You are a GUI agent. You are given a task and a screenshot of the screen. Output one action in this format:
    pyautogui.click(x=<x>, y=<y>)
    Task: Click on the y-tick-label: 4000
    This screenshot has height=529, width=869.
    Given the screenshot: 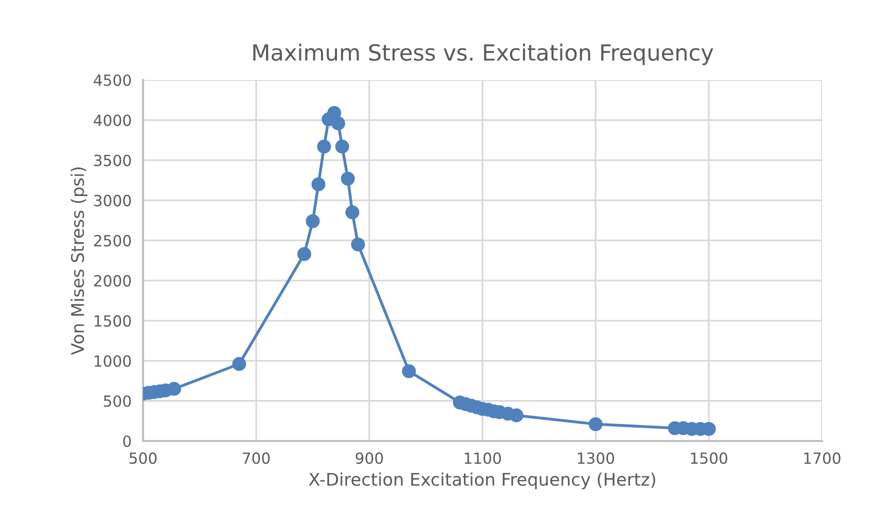 What is the action you would take?
    pyautogui.click(x=112, y=120)
    